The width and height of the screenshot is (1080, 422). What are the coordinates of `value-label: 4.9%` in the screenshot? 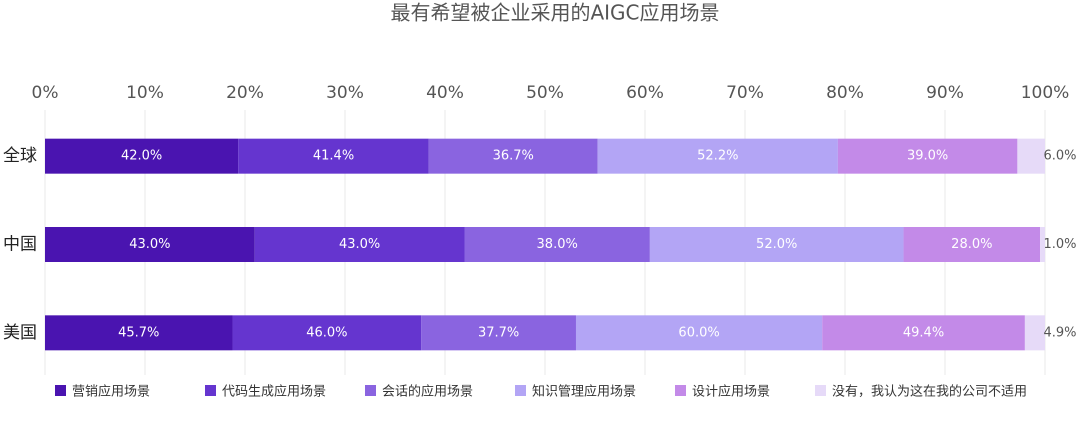 It's located at (1059, 332).